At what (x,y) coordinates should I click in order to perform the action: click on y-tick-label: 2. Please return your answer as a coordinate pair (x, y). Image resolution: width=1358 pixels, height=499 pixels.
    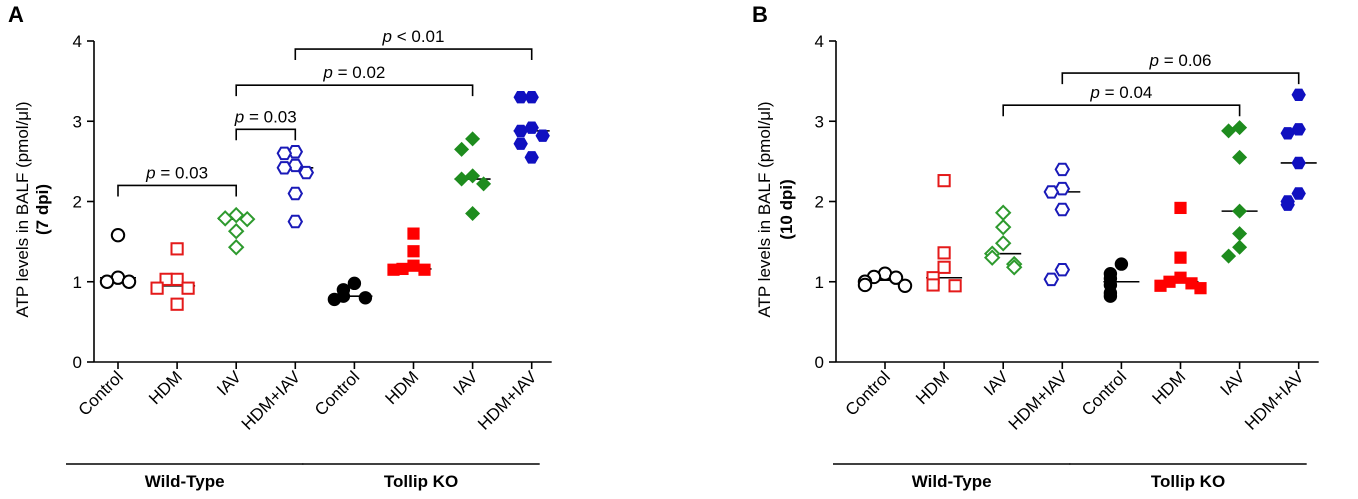
    Looking at the image, I should click on (819, 202).